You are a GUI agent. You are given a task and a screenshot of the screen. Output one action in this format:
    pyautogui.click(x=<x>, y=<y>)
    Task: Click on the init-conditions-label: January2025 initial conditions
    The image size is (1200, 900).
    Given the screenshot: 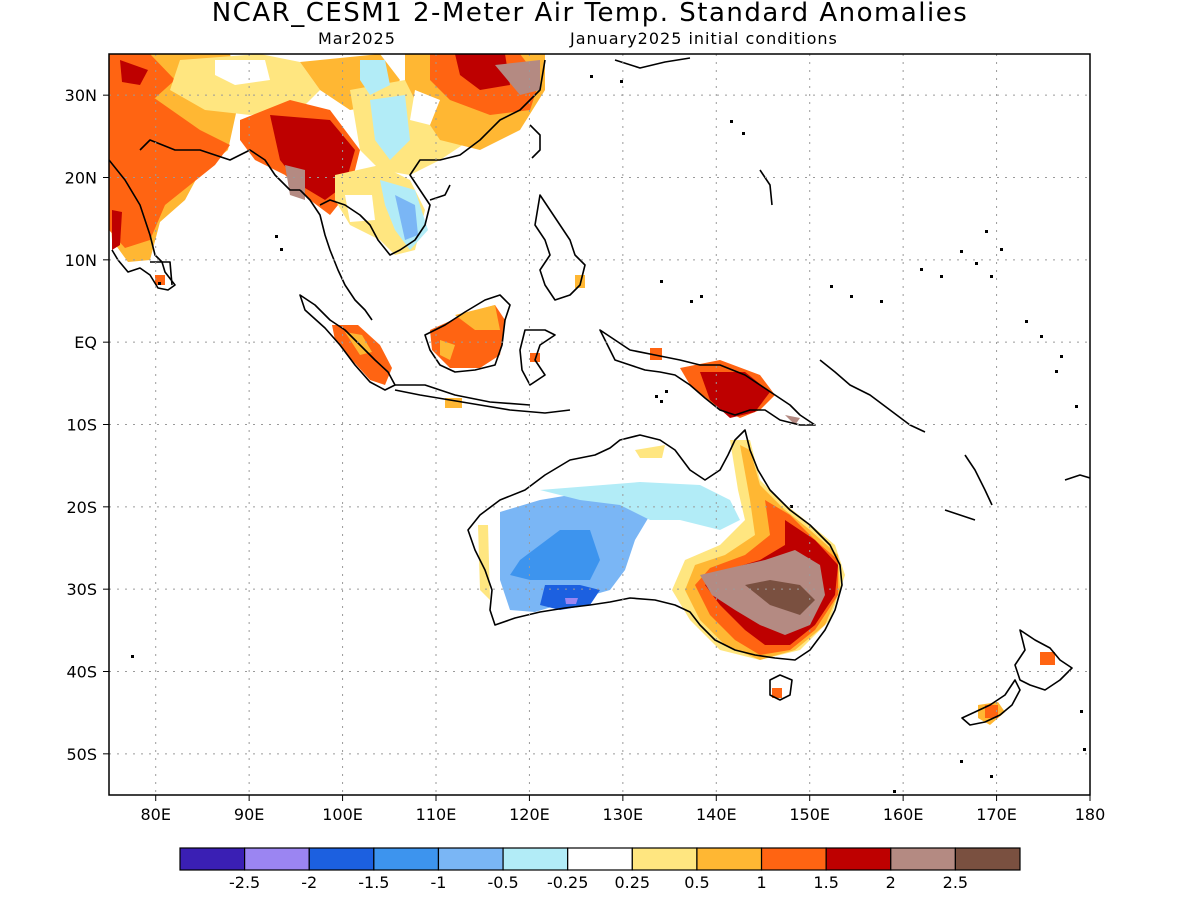 What is the action you would take?
    pyautogui.click(x=704, y=38)
    